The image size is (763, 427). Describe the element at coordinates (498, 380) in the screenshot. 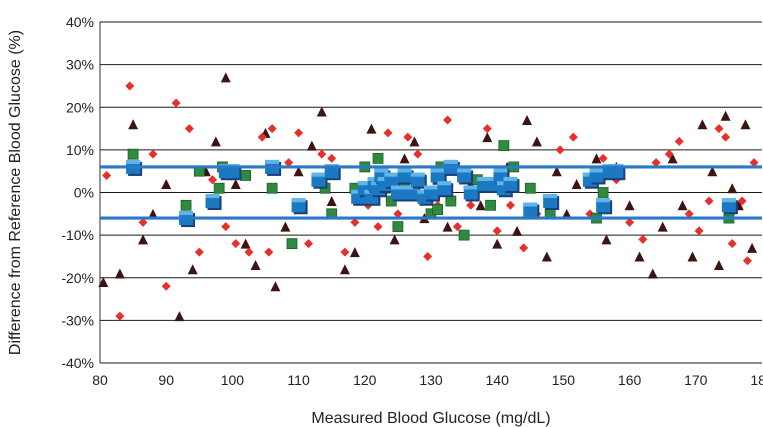

I see `x-tick-label: 140` at that location.